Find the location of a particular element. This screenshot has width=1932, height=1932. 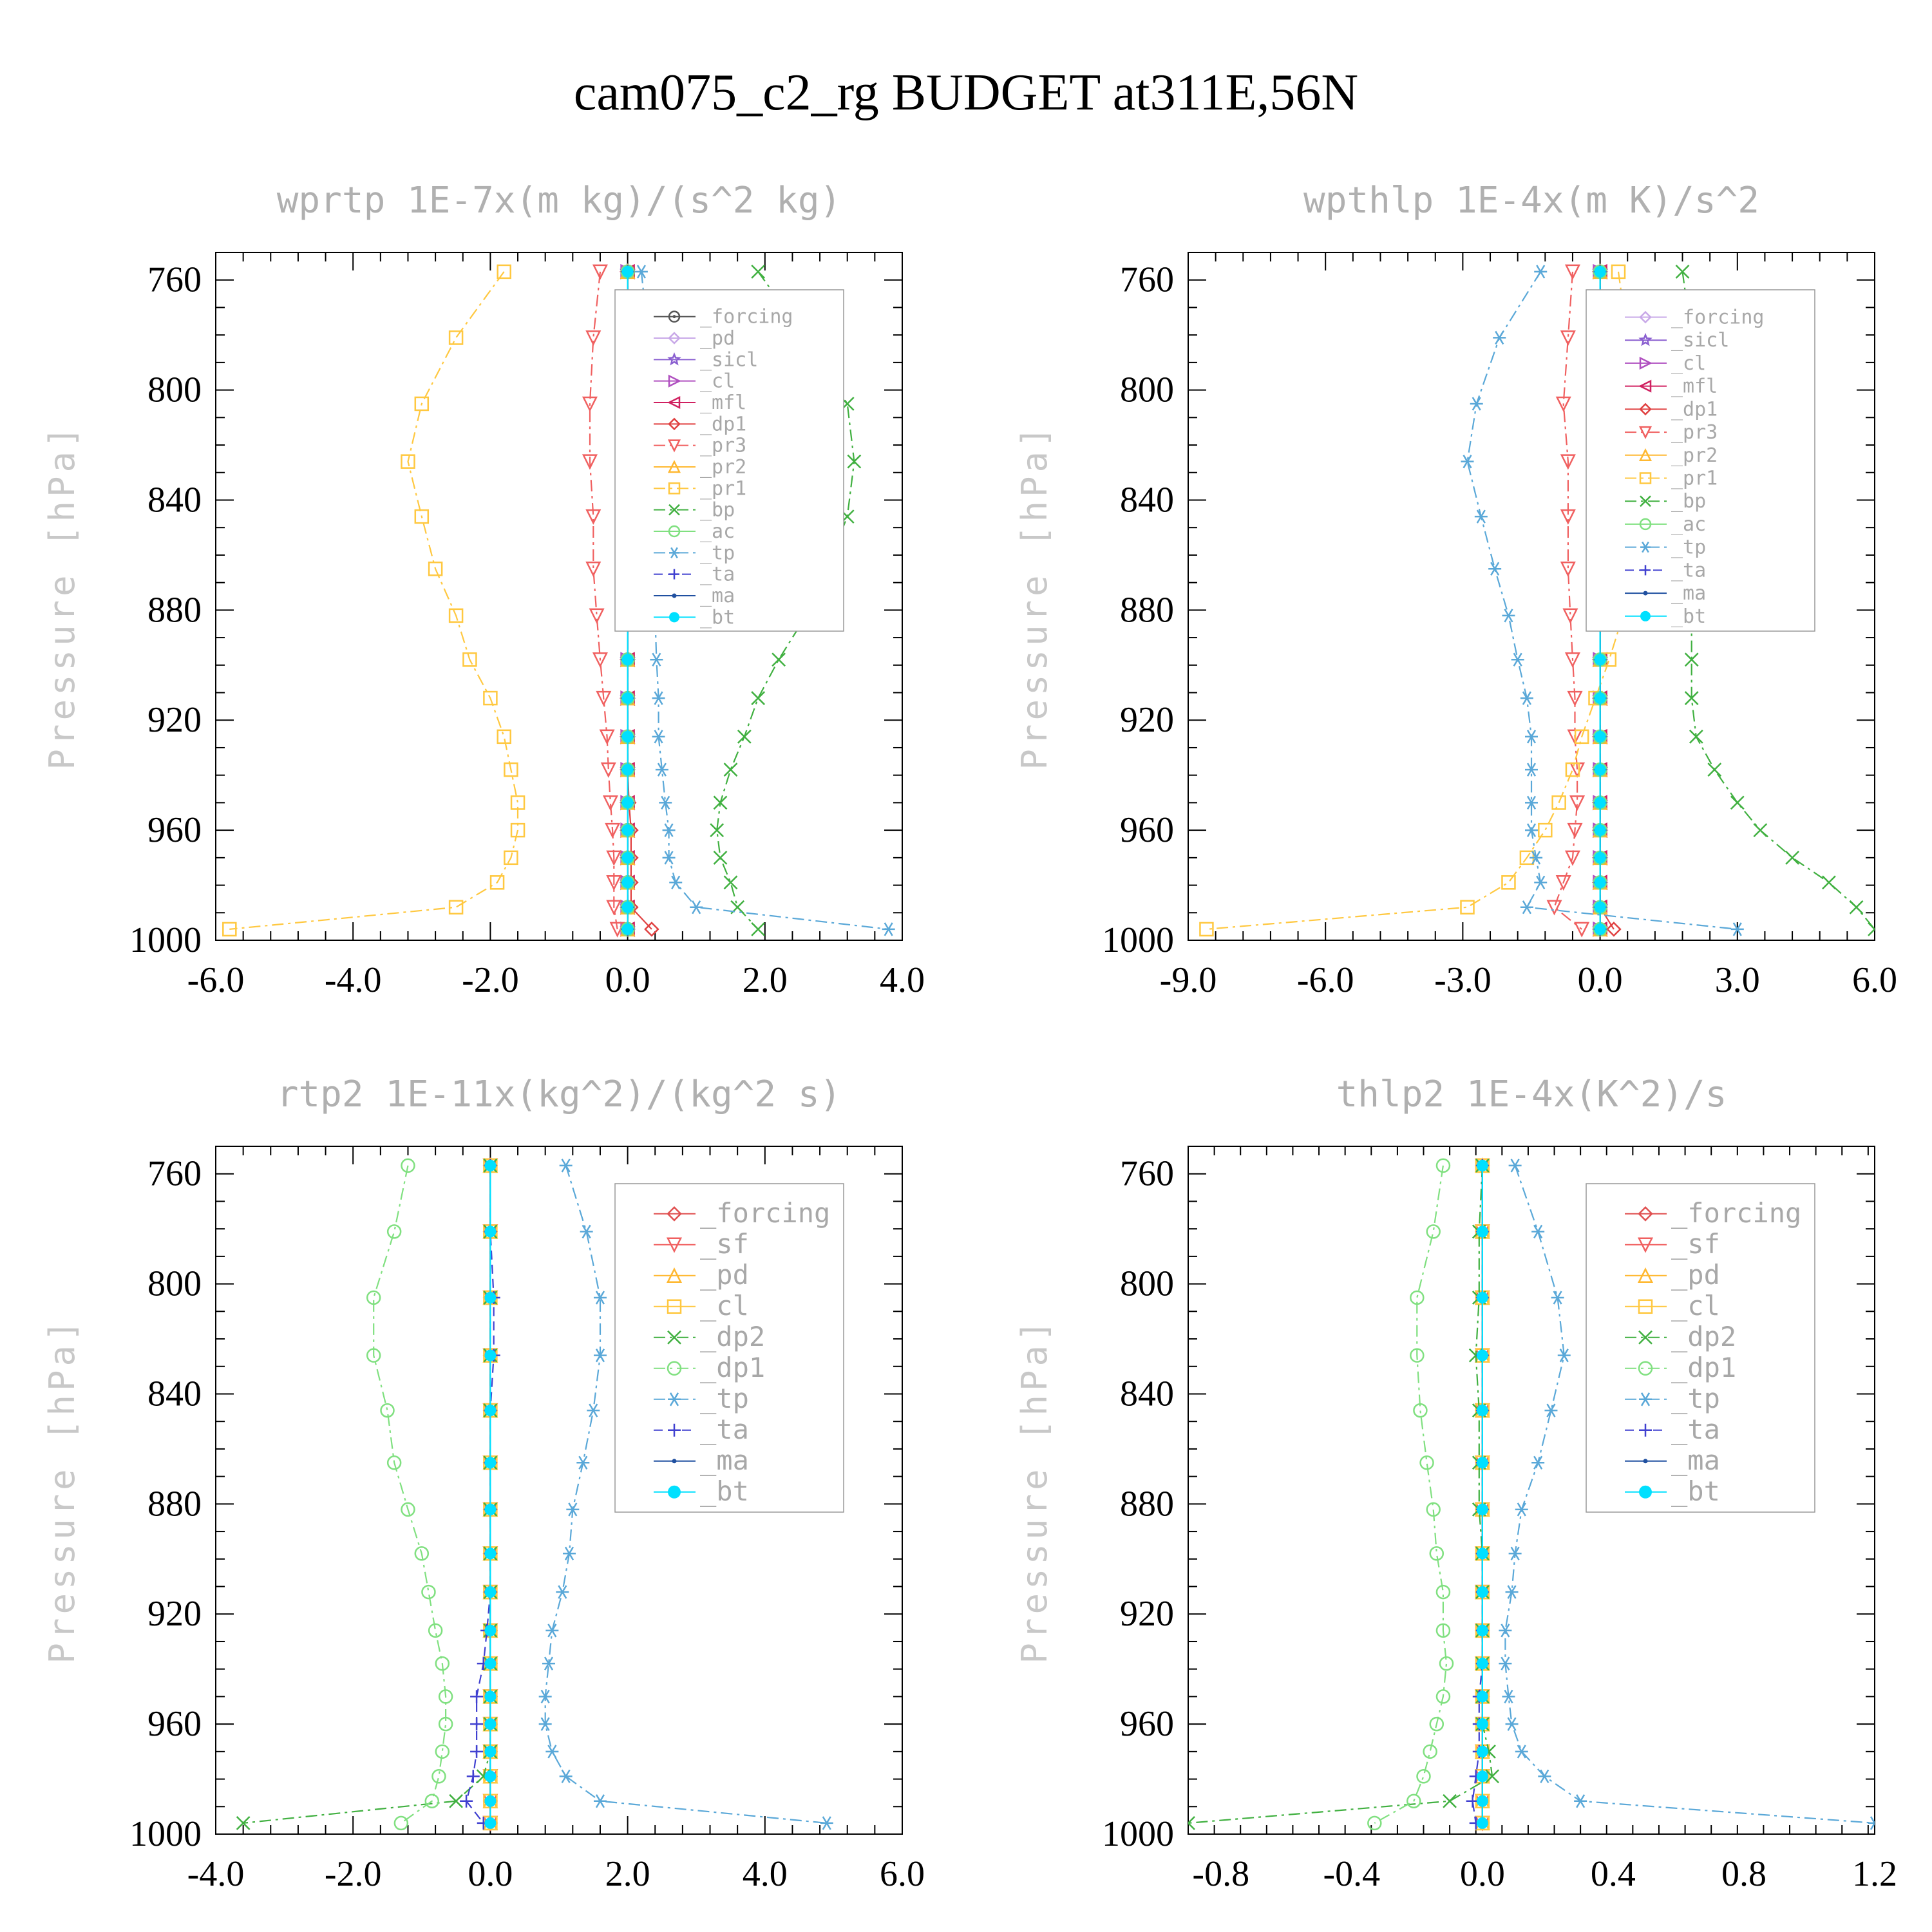

legend-label: _pd is located at coordinates (1696, 1275).